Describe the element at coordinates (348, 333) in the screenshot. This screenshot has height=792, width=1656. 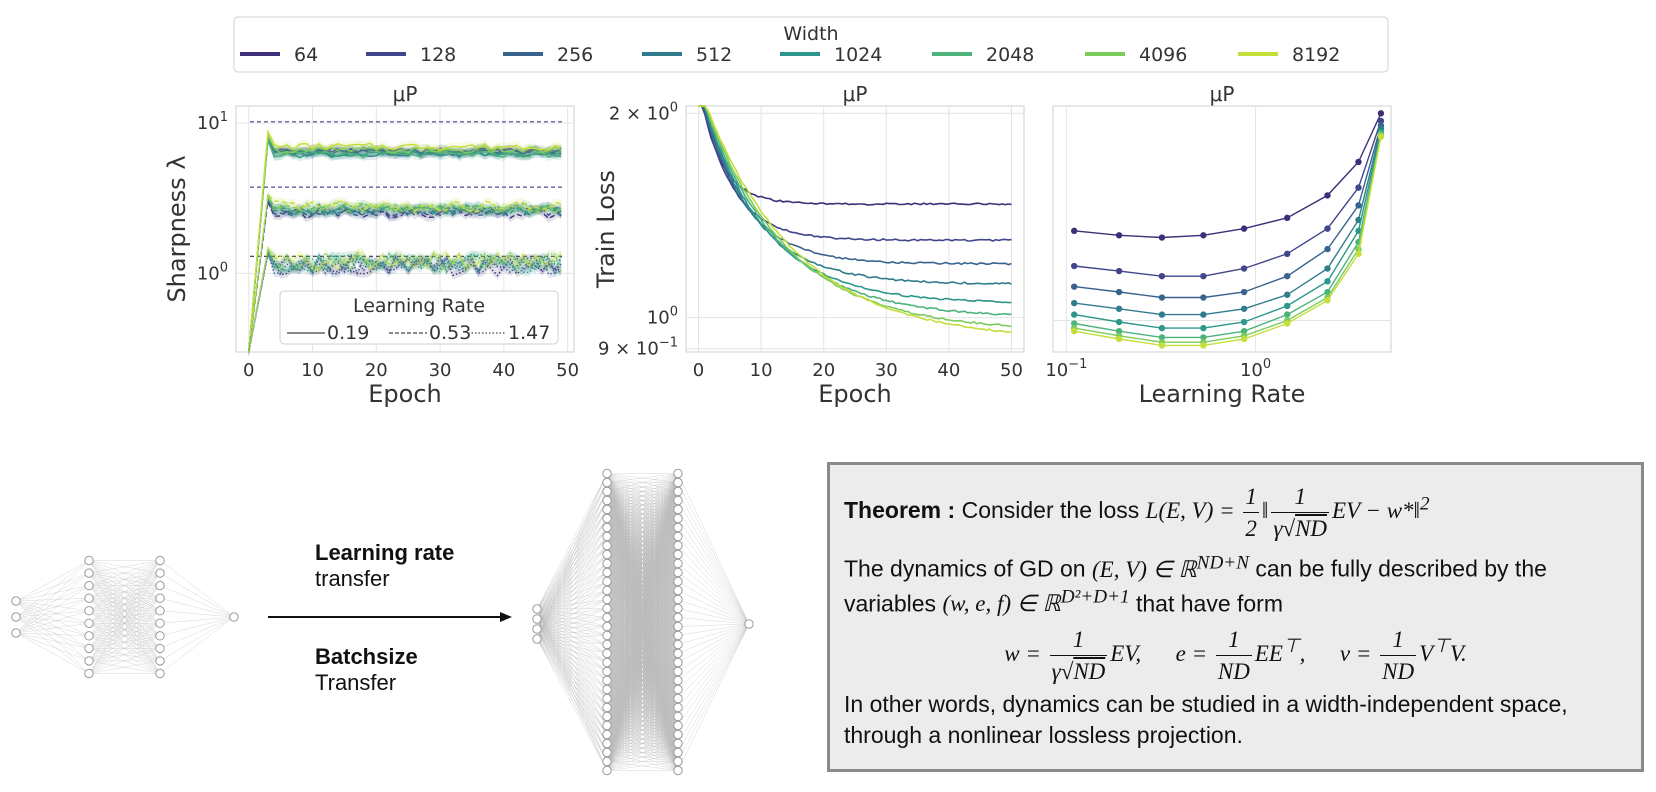
I see `lr-legend-entry-0: 0.19` at that location.